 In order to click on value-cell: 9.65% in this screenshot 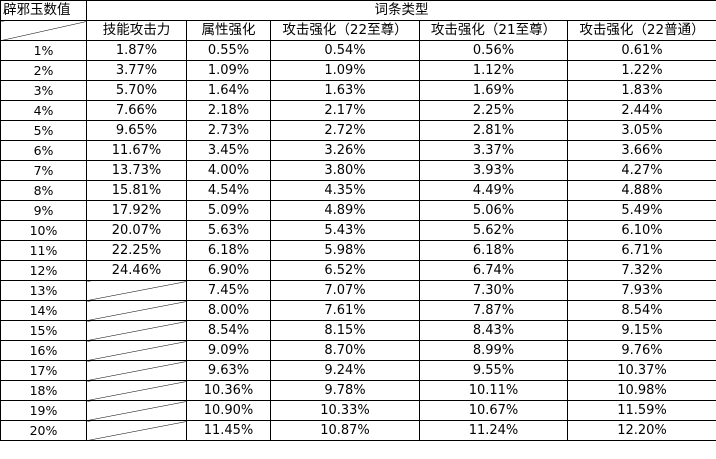, I will do `click(136, 130)`.